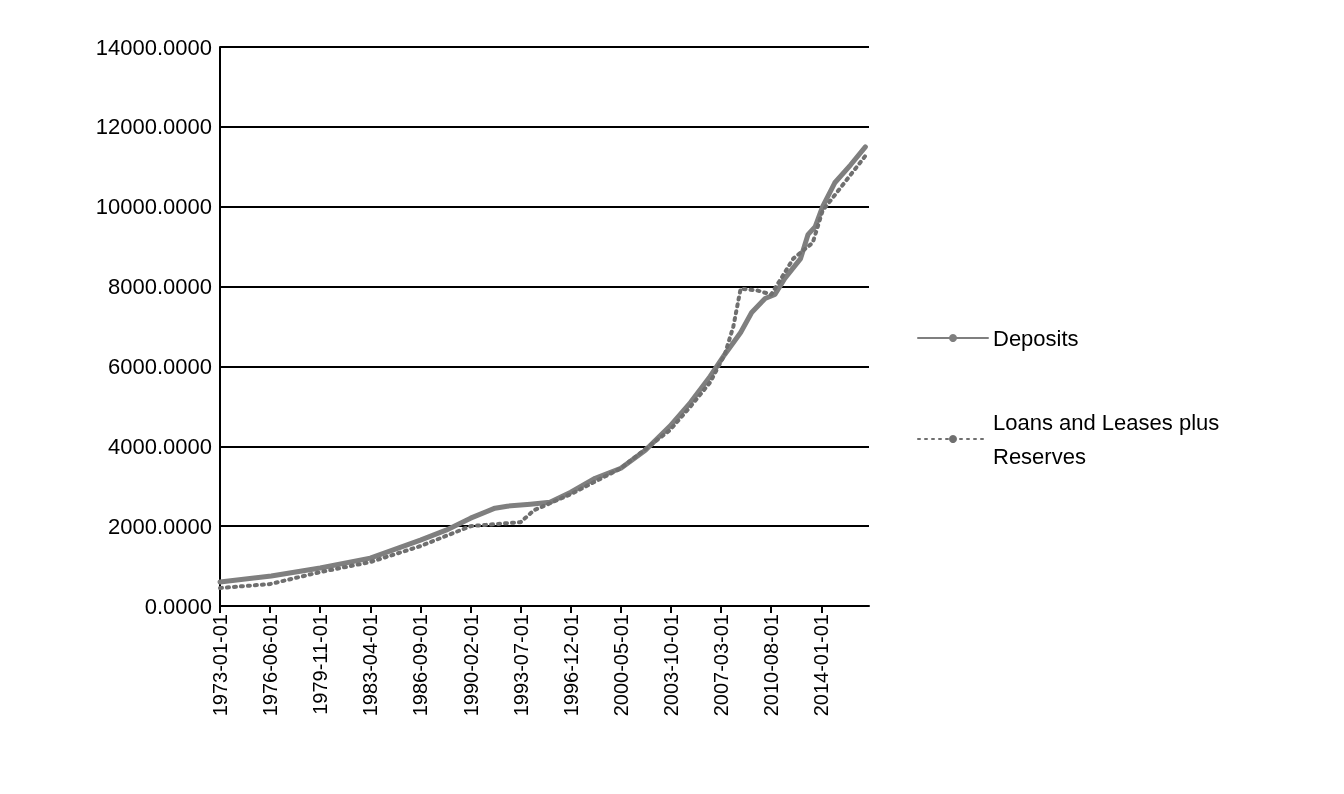 The width and height of the screenshot is (1344, 794). Describe the element at coordinates (771, 665) in the screenshot. I see `x-tick-label: 2010-08-01` at that location.